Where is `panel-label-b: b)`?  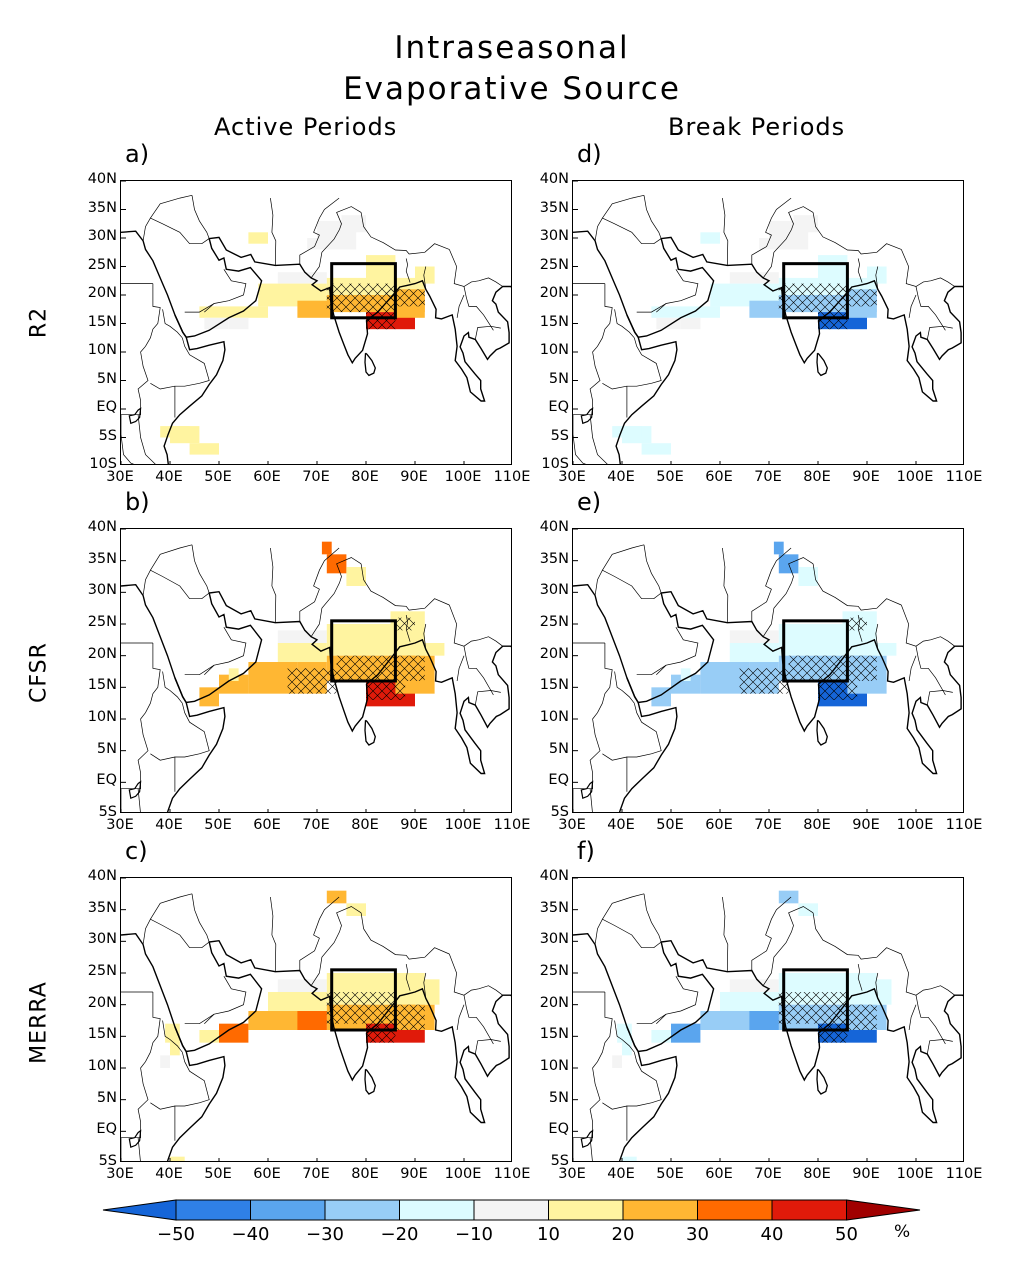
panel-label-b: b) is located at coordinates (137, 502).